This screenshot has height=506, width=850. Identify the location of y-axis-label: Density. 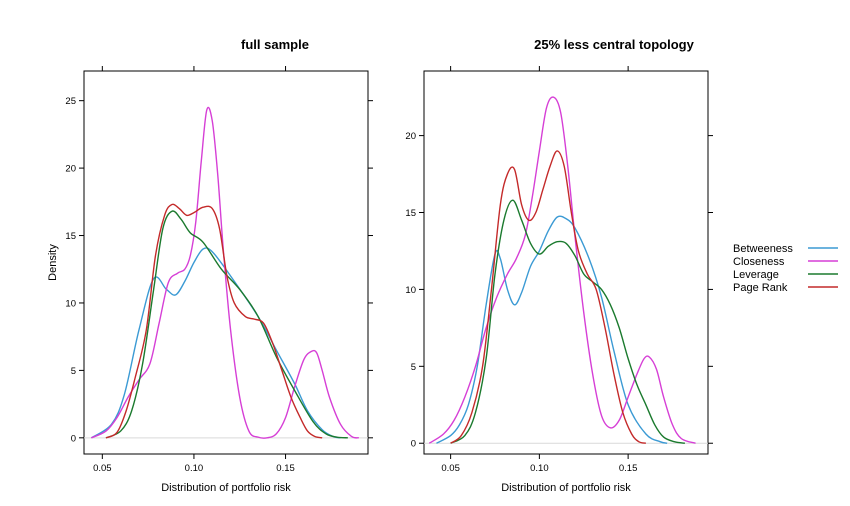
(53, 262).